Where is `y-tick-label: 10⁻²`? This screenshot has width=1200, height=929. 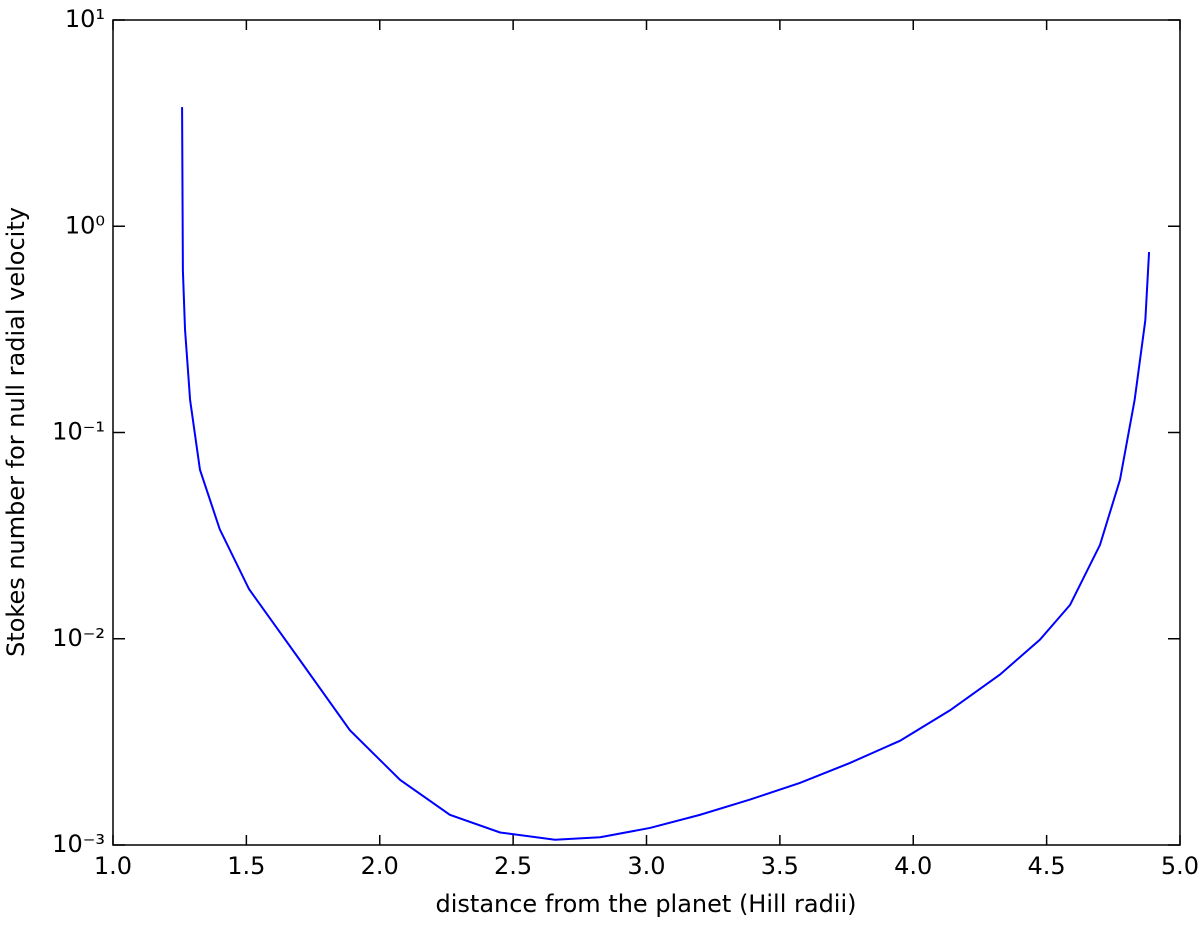 y-tick-label: 10⁻² is located at coordinates (78, 638).